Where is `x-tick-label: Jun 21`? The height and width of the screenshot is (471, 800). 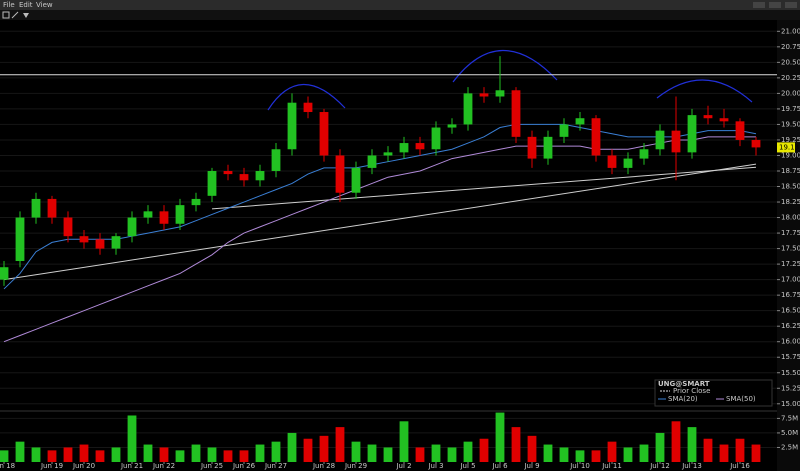 x-tick-label: Jun 21 is located at coordinates (131, 466).